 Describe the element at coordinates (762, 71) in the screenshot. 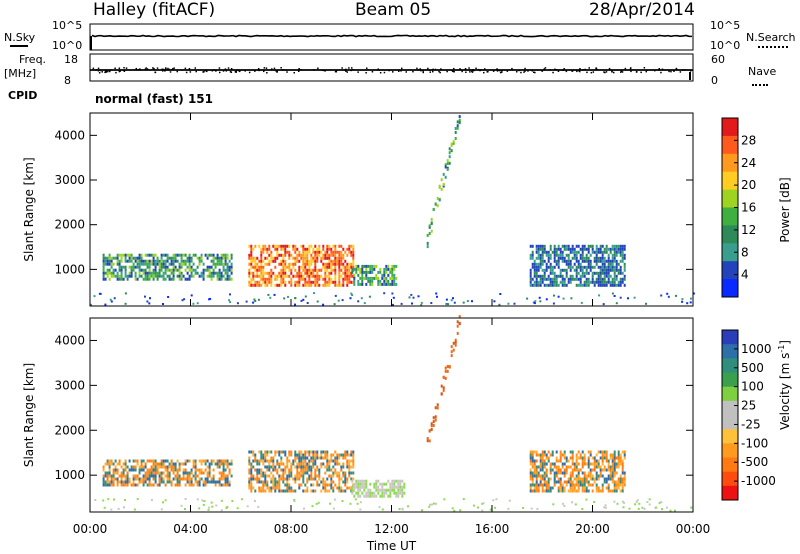

I see `nave-label: Nave` at that location.